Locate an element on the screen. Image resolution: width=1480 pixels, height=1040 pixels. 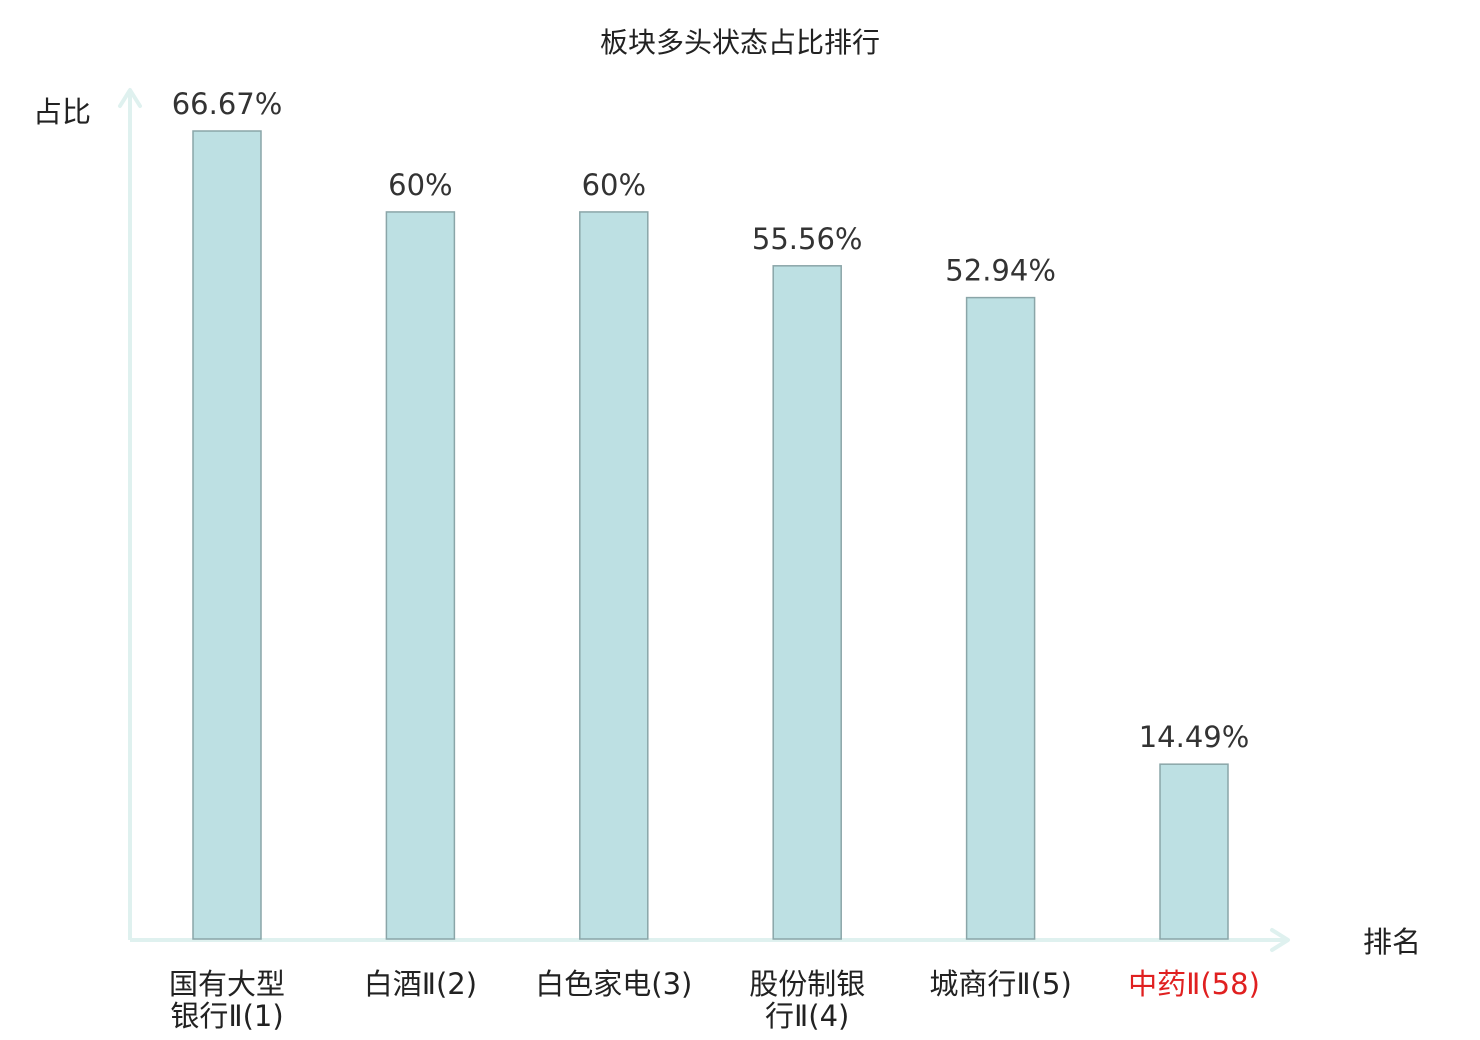
value-label: 14.49% is located at coordinates (1194, 737).